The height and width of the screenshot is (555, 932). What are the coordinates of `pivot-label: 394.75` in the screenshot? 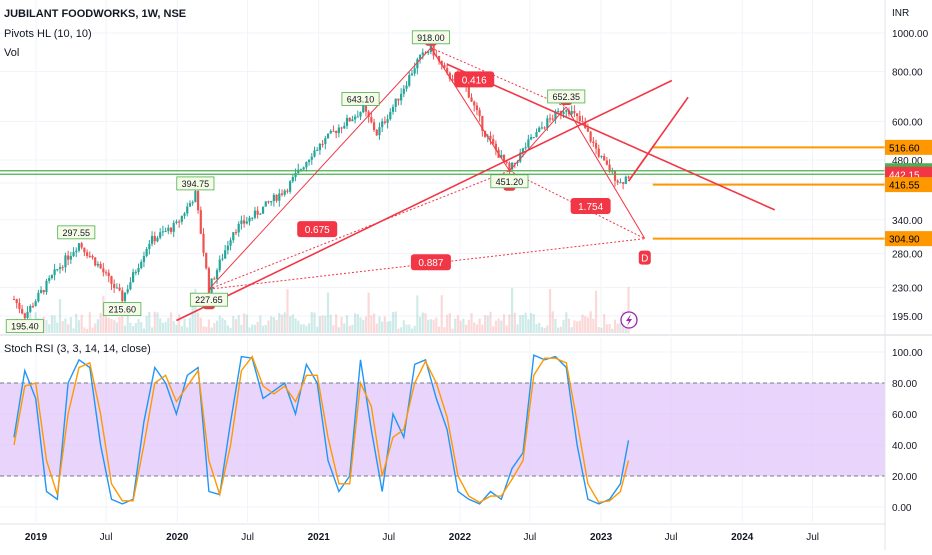 It's located at (196, 184).